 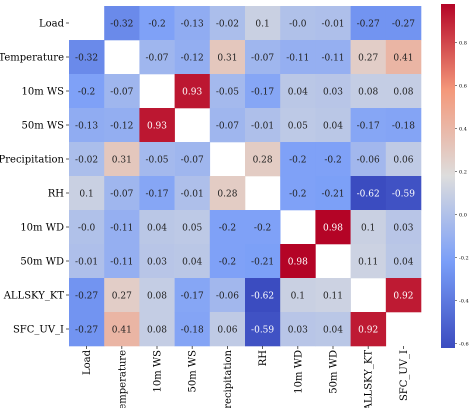 What do you see at coordinates (56, 194) in the screenshot?
I see `y-tick-label: RH` at bounding box center [56, 194].